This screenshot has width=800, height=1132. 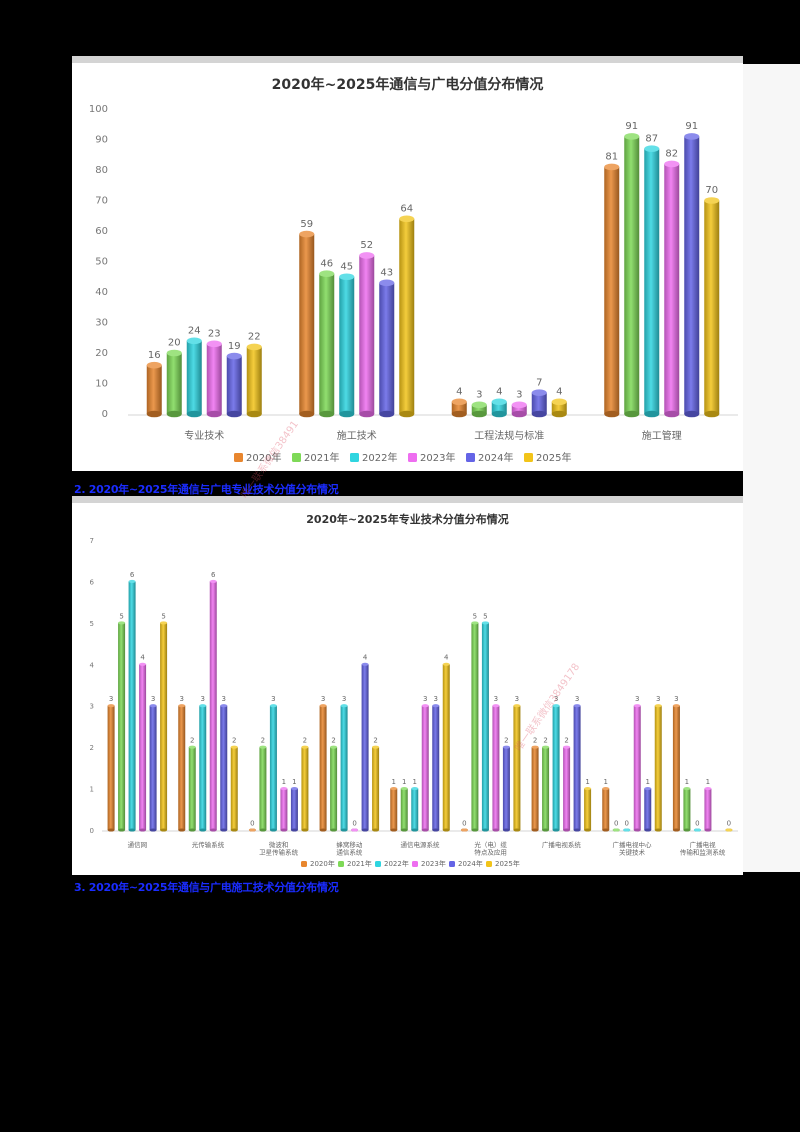 What do you see at coordinates (507, 863) in the screenshot?
I see `legend-label: 2025年` at bounding box center [507, 863].